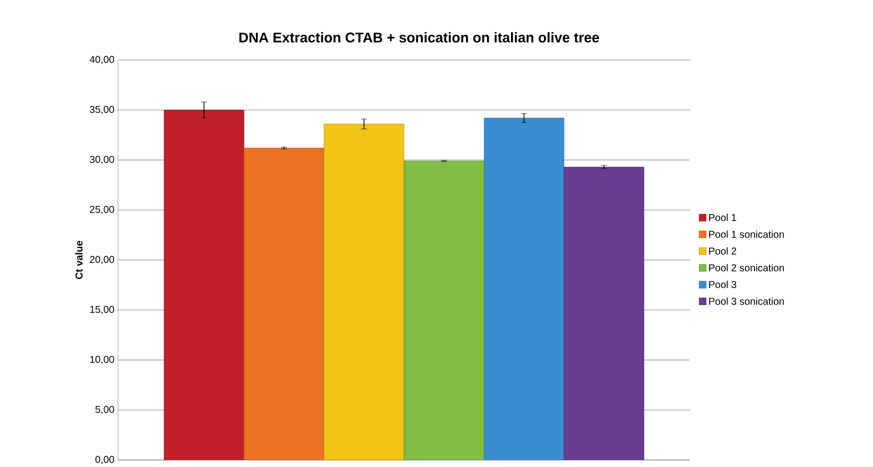 This screenshot has height=467, width=873. What do you see at coordinates (722, 218) in the screenshot?
I see `legend-label: Pool 1` at bounding box center [722, 218].